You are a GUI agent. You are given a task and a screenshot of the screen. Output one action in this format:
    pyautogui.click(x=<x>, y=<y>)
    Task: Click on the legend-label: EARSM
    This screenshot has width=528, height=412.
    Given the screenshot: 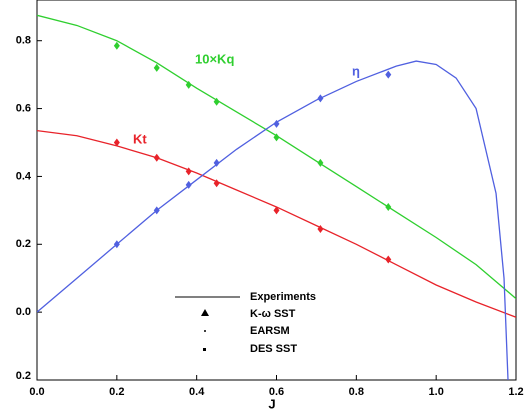 What is the action you would take?
    pyautogui.click(x=270, y=331)
    